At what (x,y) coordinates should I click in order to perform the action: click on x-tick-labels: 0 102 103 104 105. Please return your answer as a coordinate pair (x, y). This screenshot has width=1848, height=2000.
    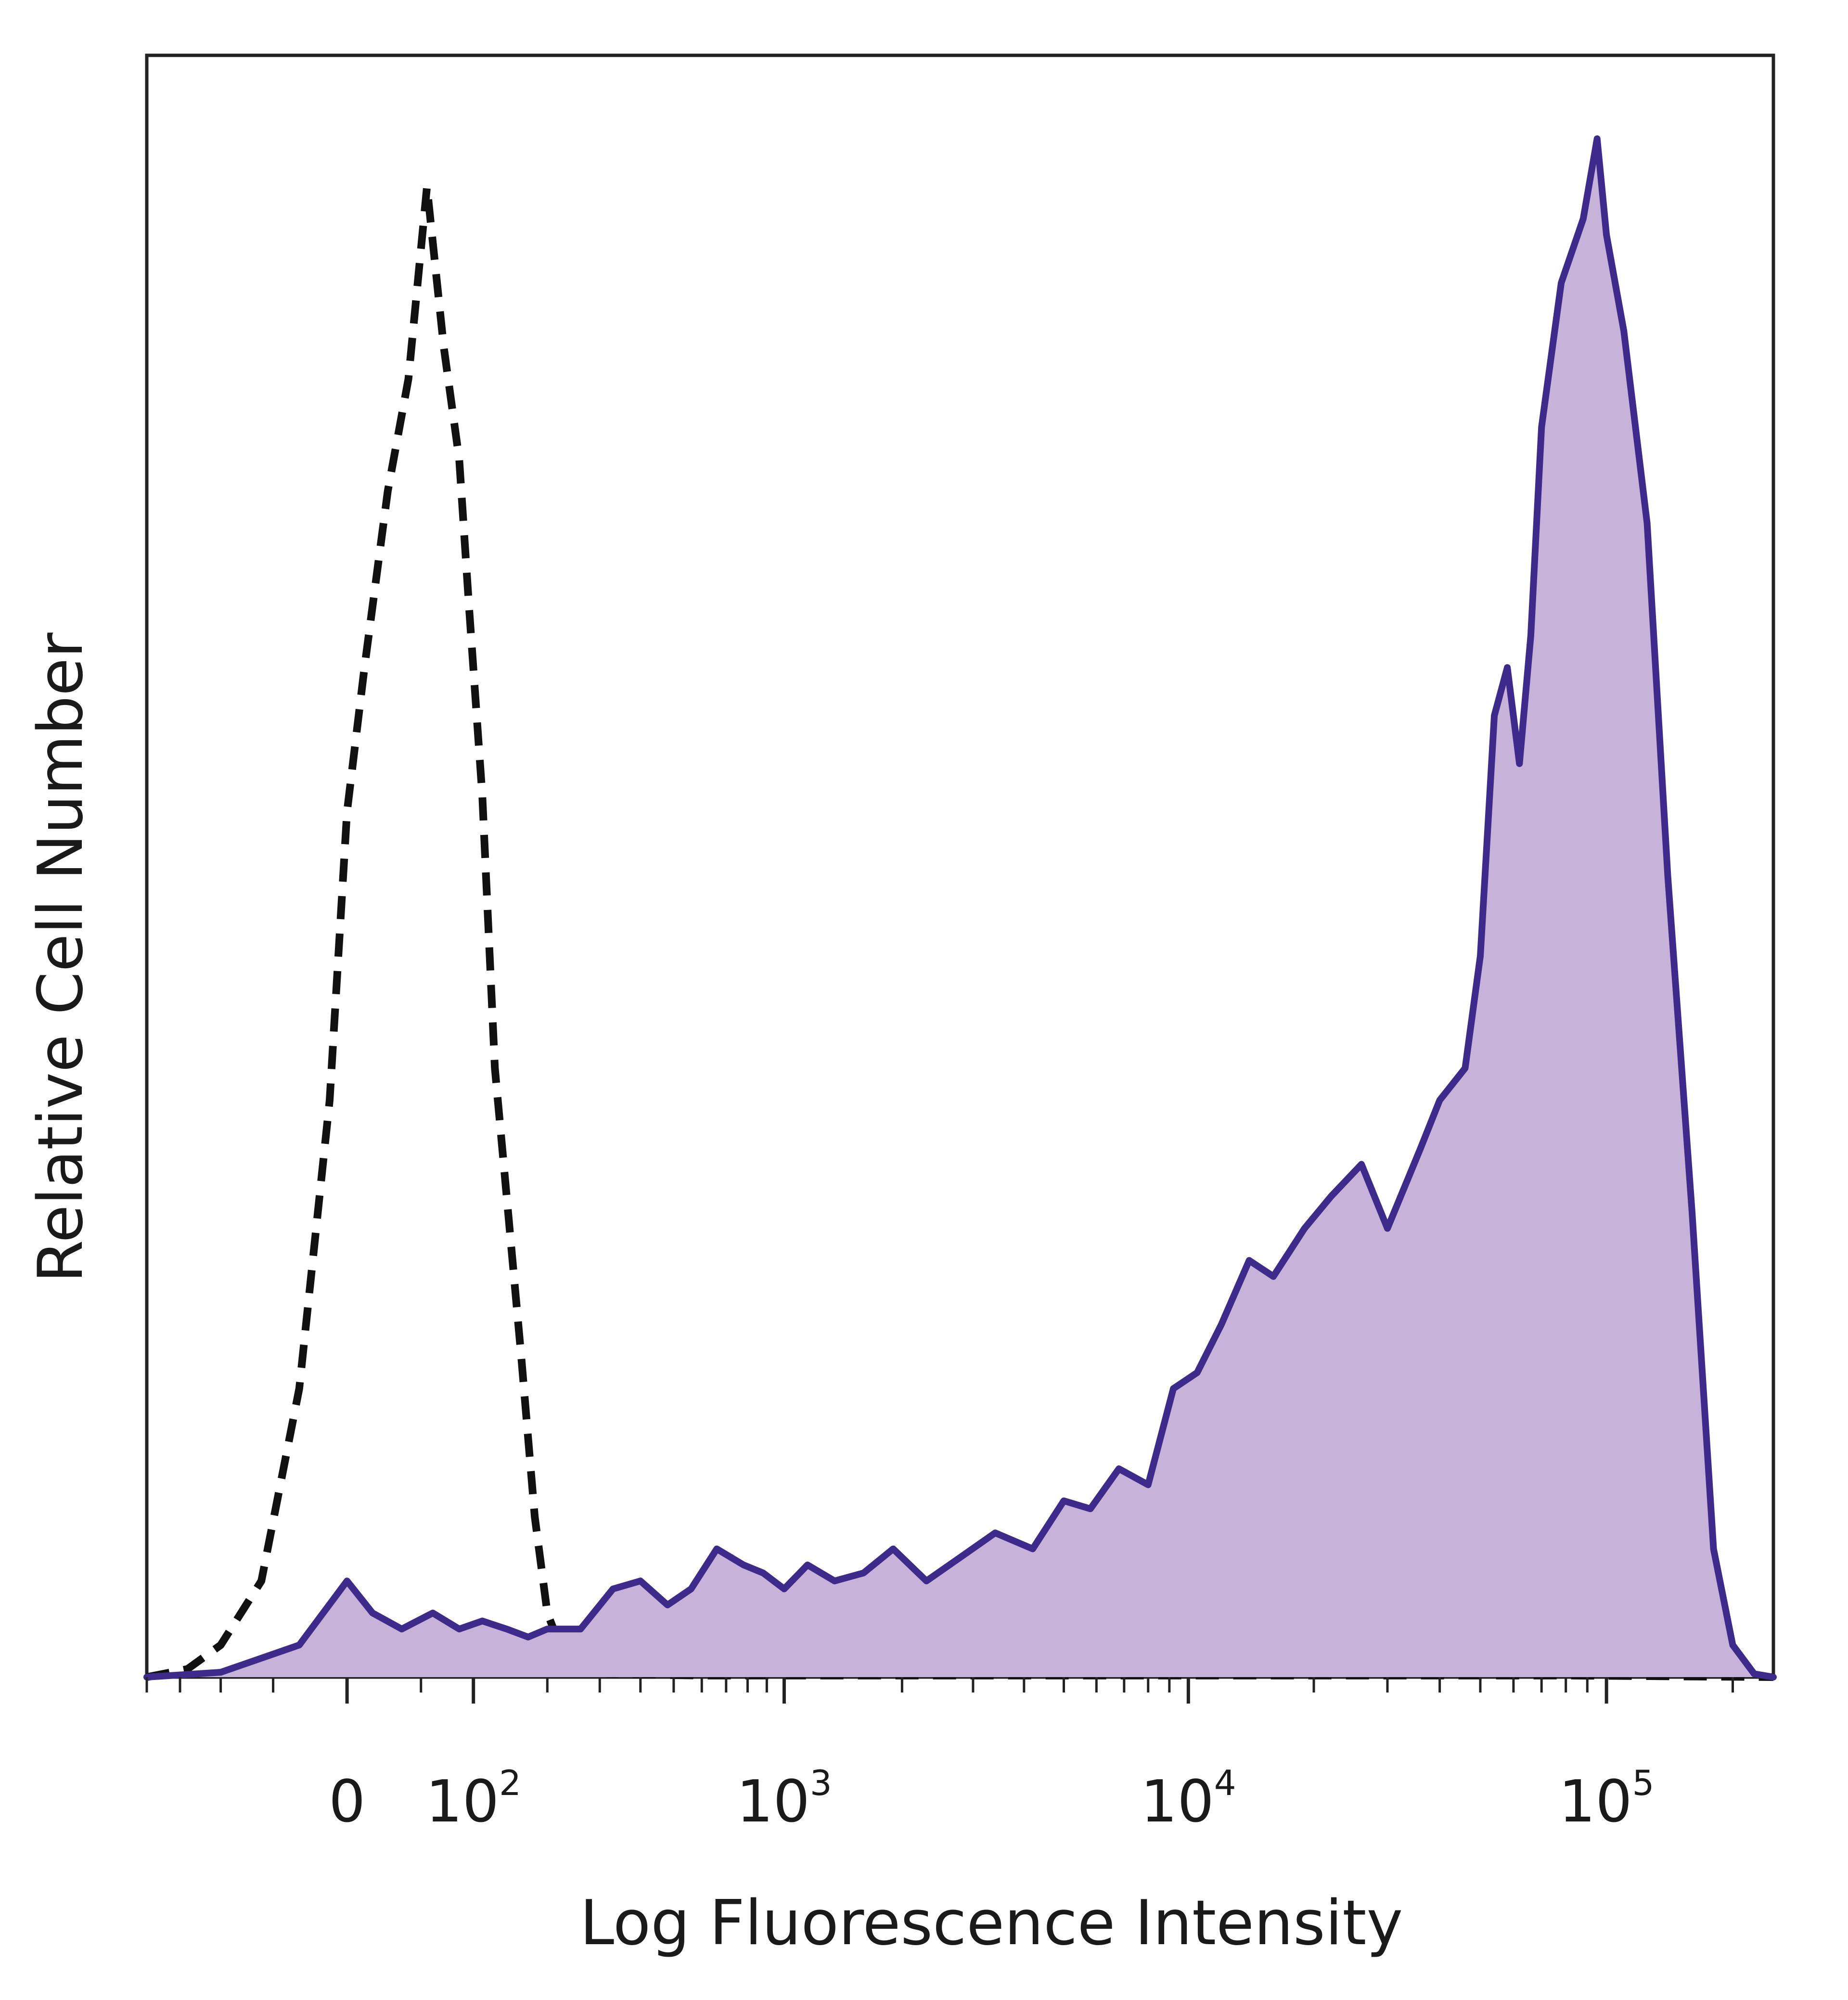
    Looking at the image, I should click on (991, 1799).